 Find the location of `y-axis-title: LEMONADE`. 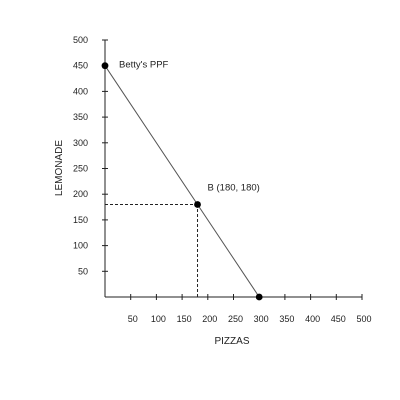

y-axis-title: LEMONADE is located at coordinates (59, 168).